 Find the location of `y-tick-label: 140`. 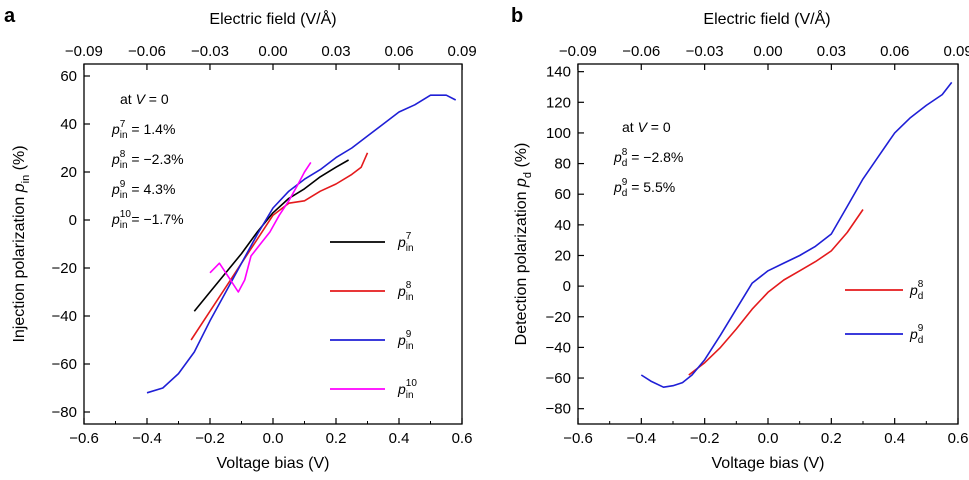

y-tick-label: 140 is located at coordinates (558, 72).